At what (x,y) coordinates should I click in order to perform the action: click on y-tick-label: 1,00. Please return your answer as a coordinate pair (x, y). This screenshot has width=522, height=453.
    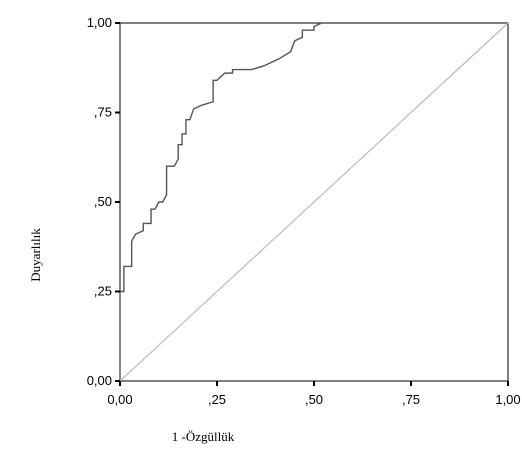
    Looking at the image, I should click on (99, 22).